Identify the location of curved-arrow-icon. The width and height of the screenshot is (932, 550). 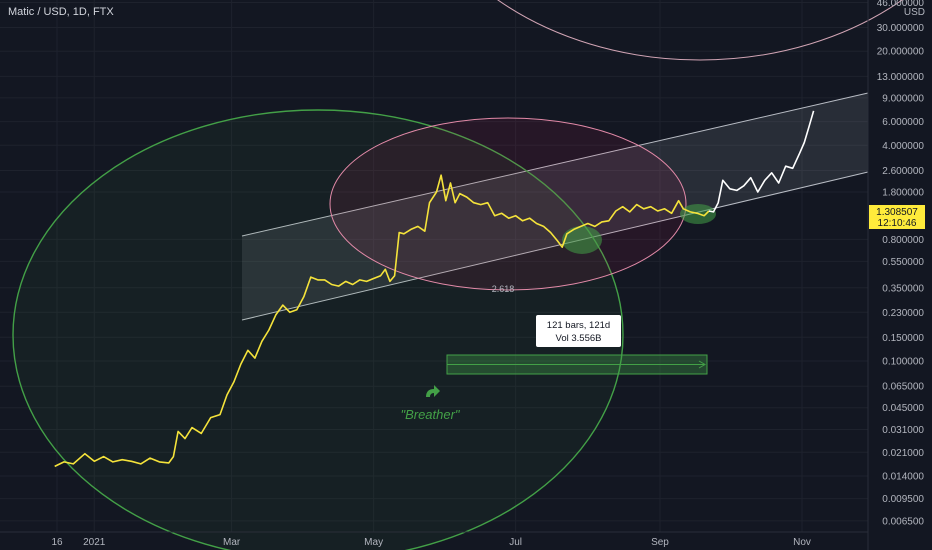
(433, 391).